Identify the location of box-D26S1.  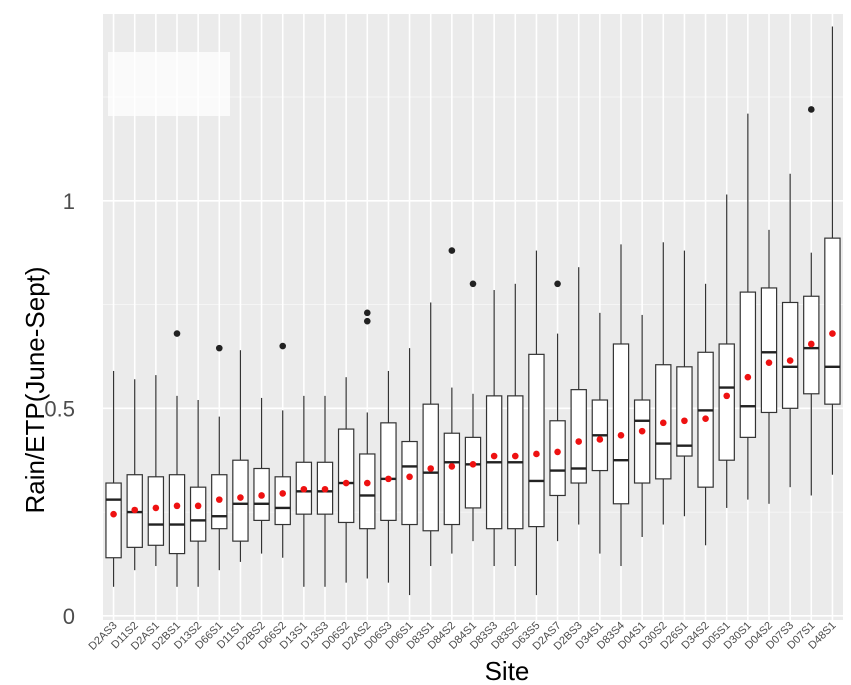
(684, 383).